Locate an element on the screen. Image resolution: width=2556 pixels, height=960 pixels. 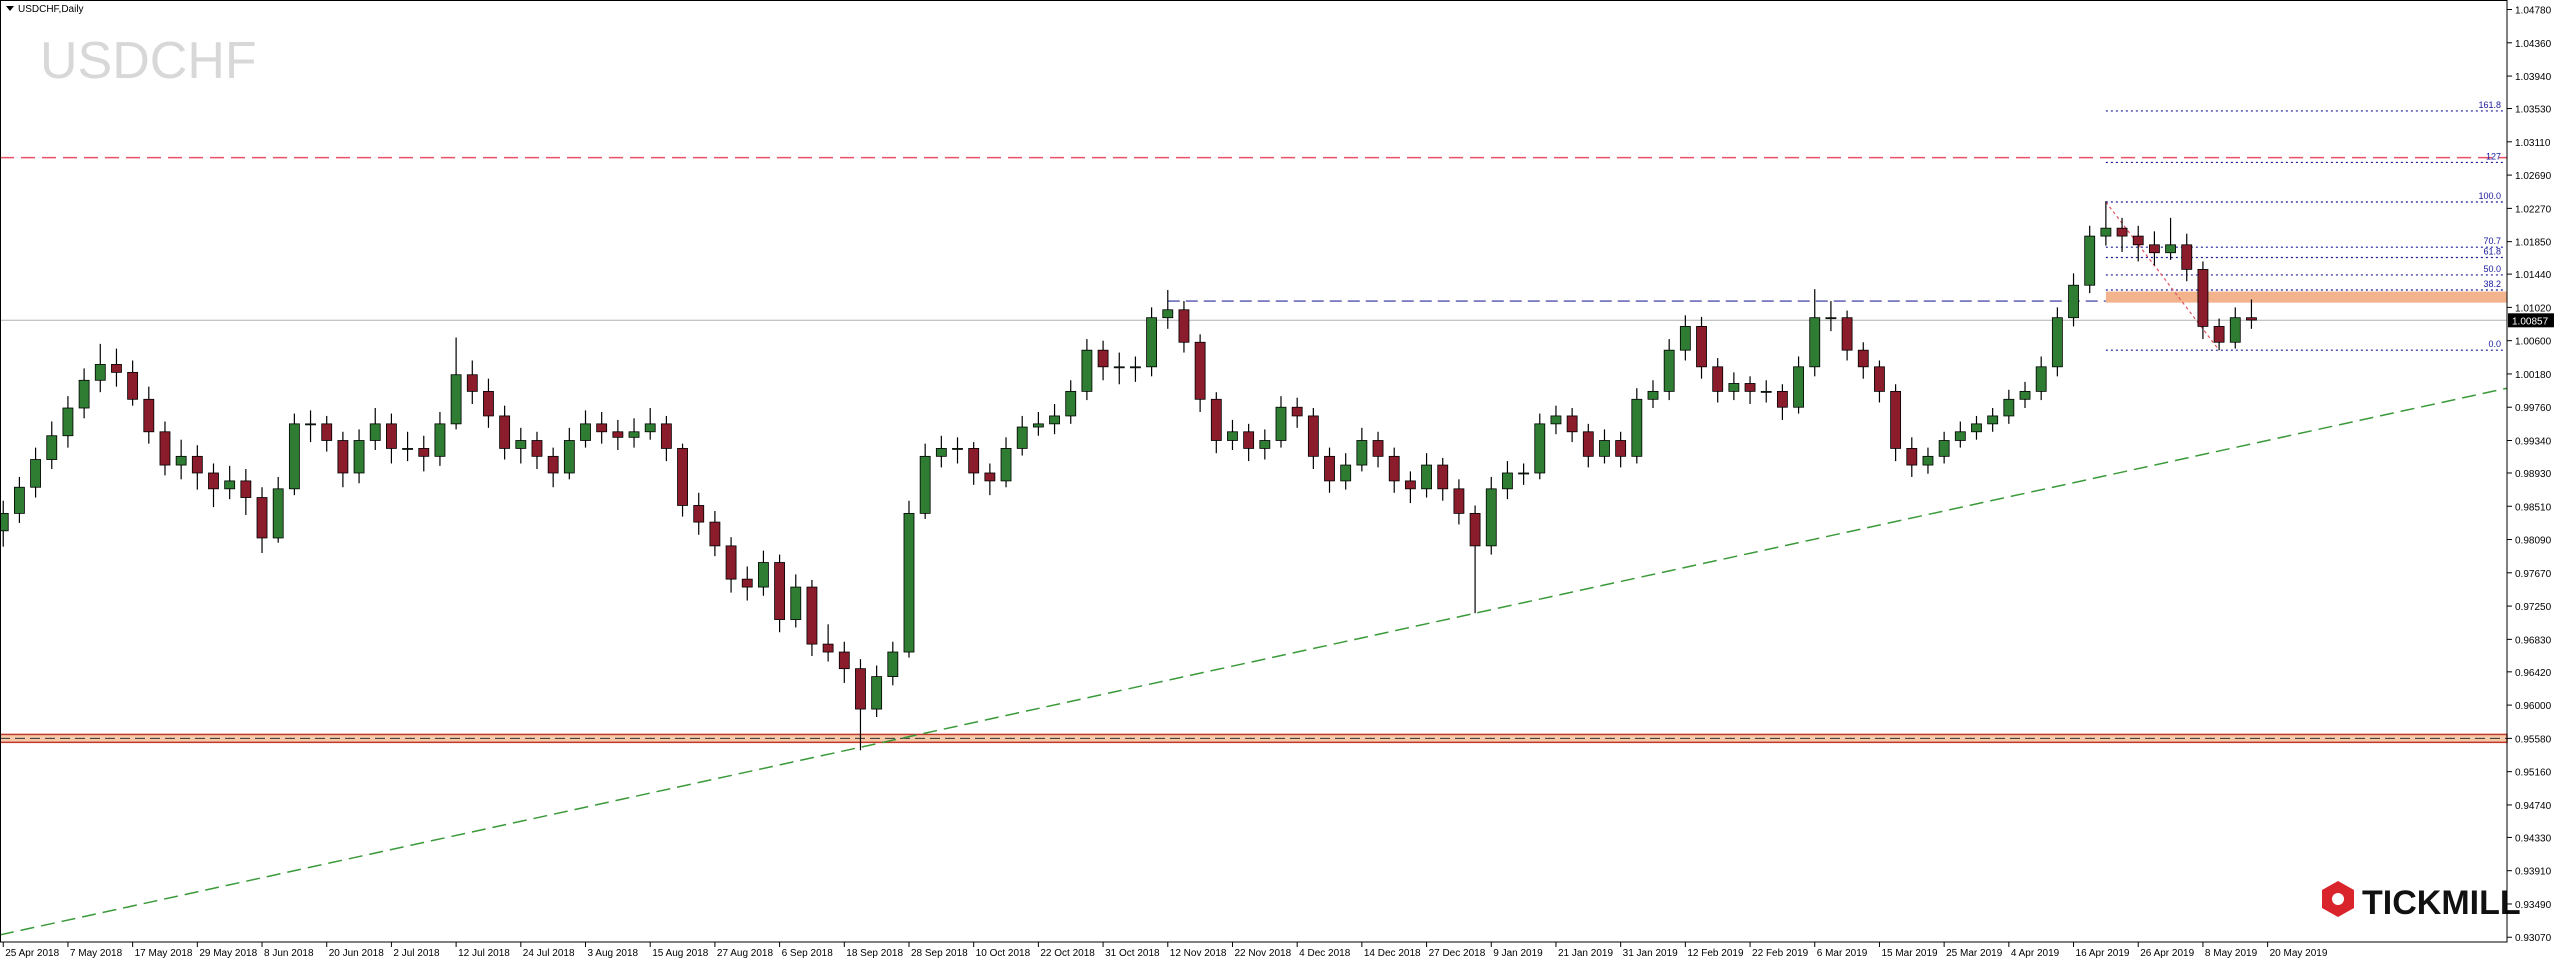
y-tick-label: 0.95580 is located at coordinates (2533, 739).